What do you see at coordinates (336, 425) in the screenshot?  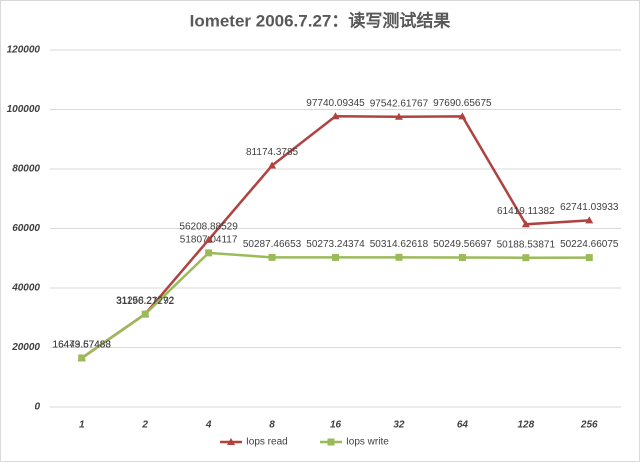 I see `x-tick-label: 16` at bounding box center [336, 425].